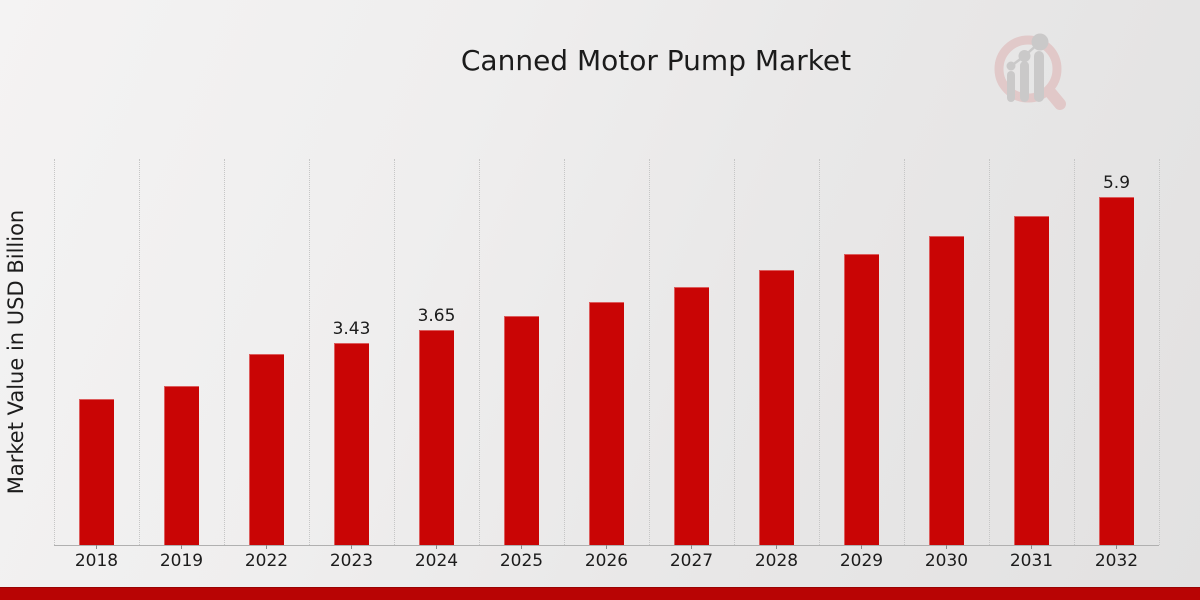 The image size is (1200, 600). I want to click on bar-value-label-2024: 3.65, so click(436, 316).